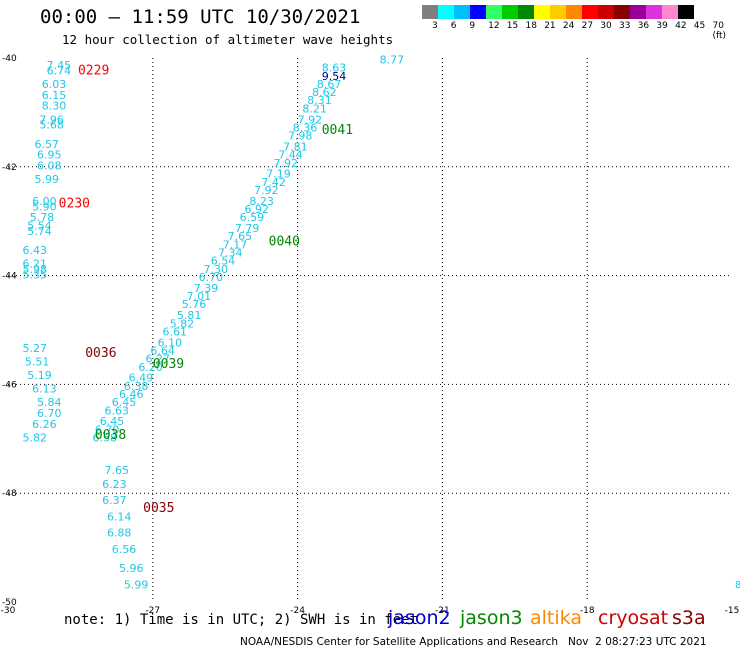 The width and height of the screenshot is (740, 650). Describe the element at coordinates (189, 315) in the screenshot. I see `wave-height-value: 5.81` at that location.